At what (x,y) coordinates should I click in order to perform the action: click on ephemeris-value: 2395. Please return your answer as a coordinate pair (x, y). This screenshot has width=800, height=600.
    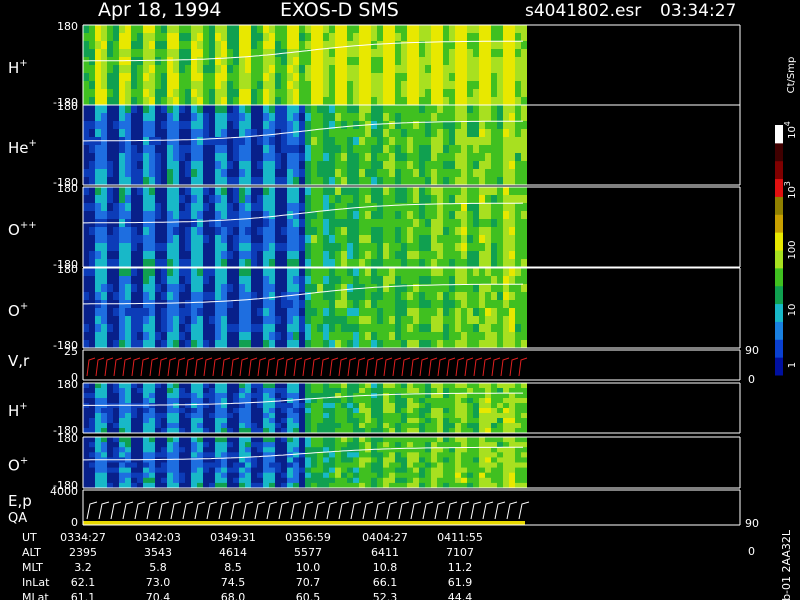
    Looking at the image, I should click on (83, 552).